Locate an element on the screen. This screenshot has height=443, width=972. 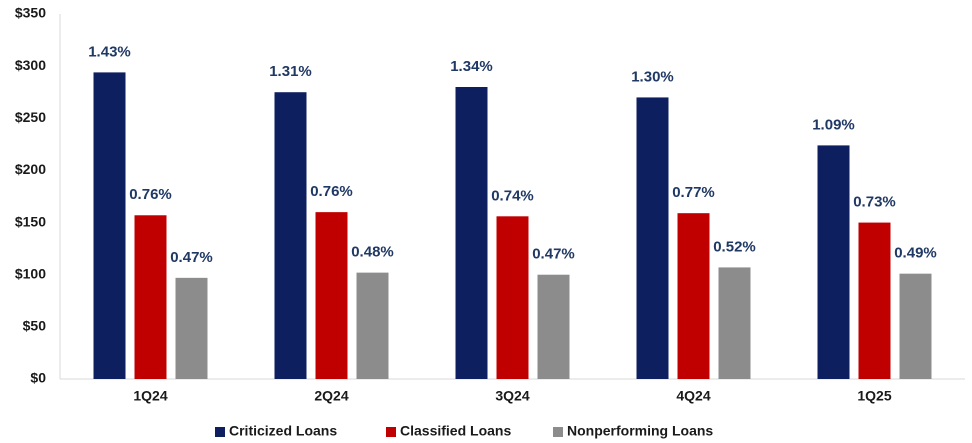
data-label: 1.30% is located at coordinates (652, 76).